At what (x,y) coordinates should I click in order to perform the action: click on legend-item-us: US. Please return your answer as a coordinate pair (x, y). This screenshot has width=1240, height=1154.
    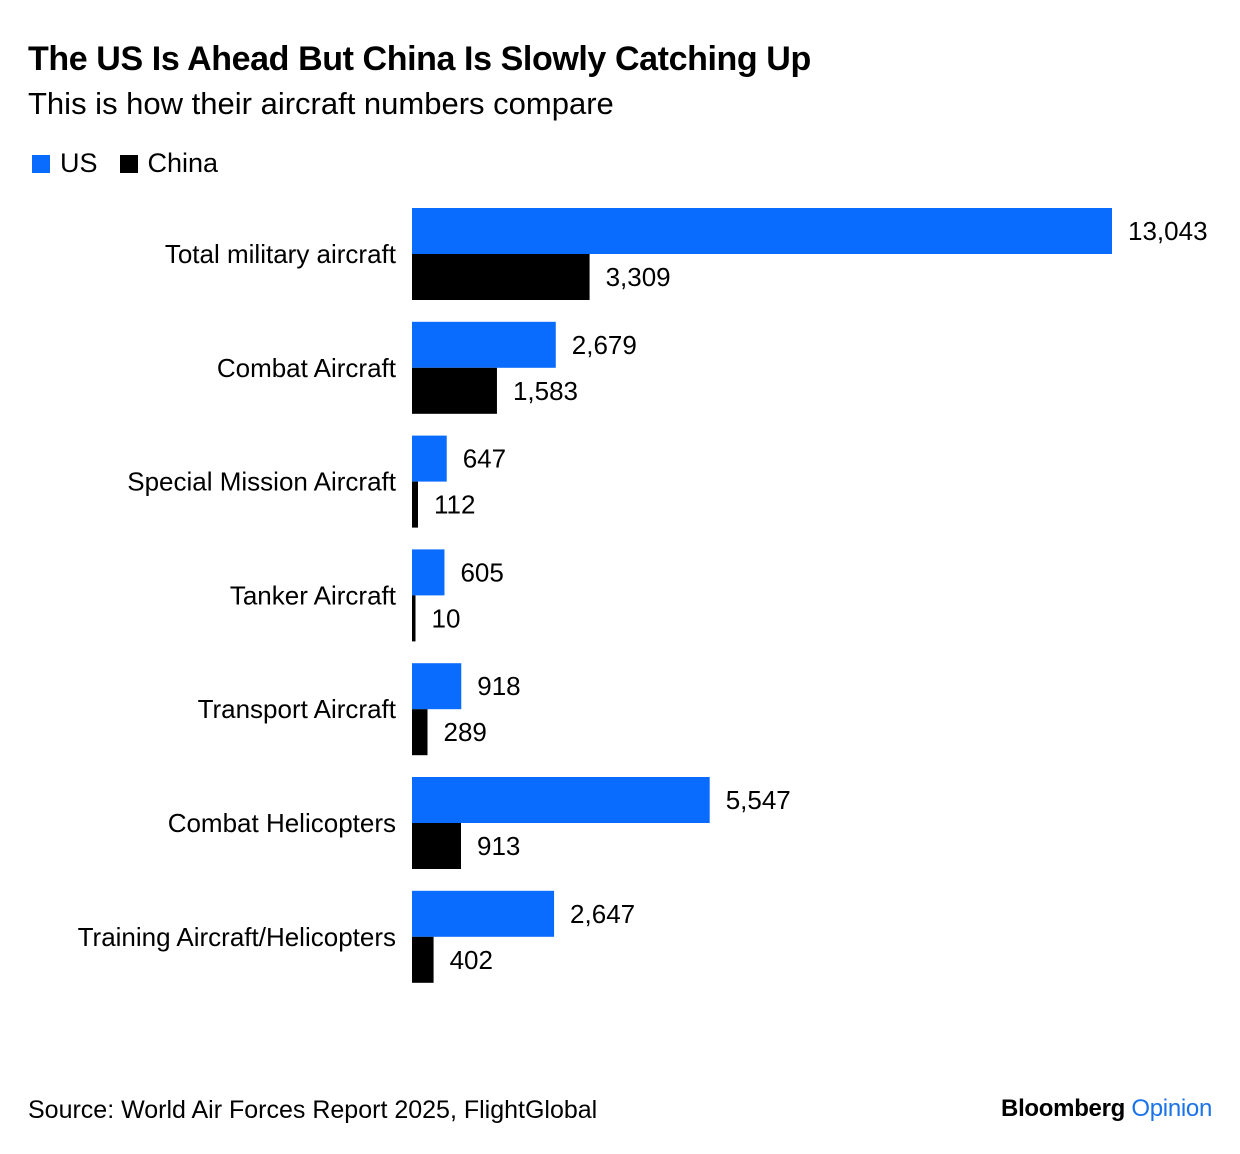
    Looking at the image, I should click on (65, 163).